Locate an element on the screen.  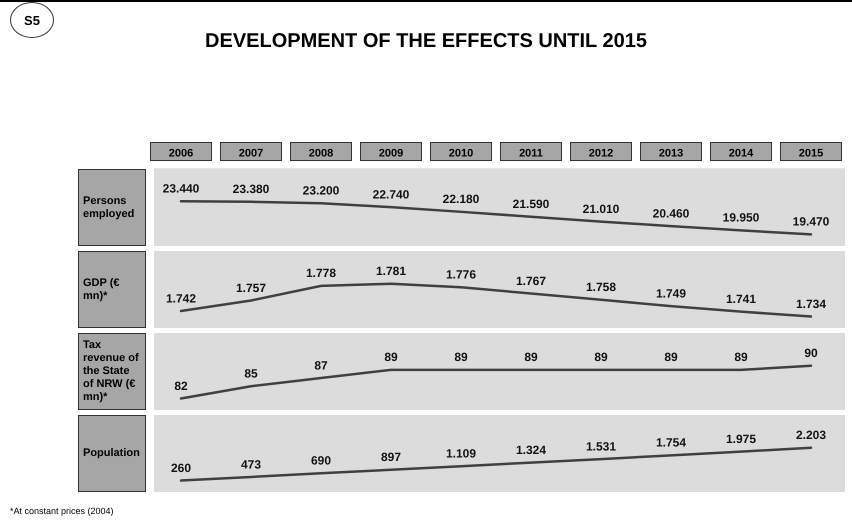
data-label: 260 is located at coordinates (181, 467).